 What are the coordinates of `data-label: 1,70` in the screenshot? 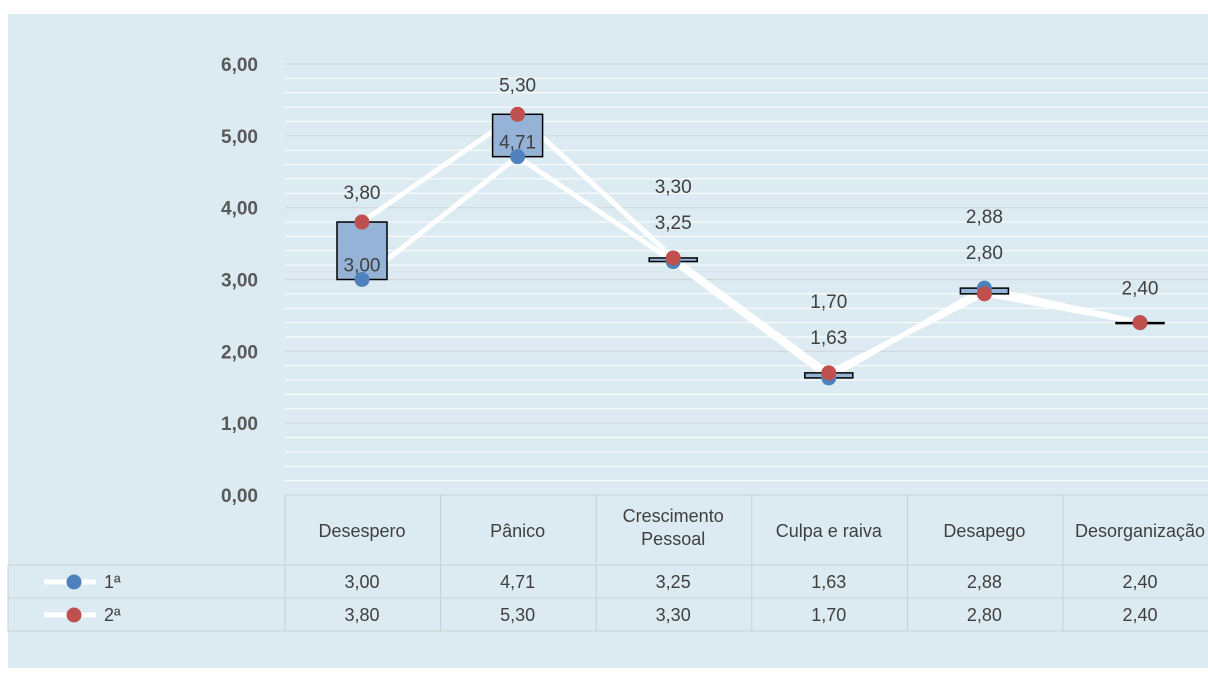 It's located at (828, 302).